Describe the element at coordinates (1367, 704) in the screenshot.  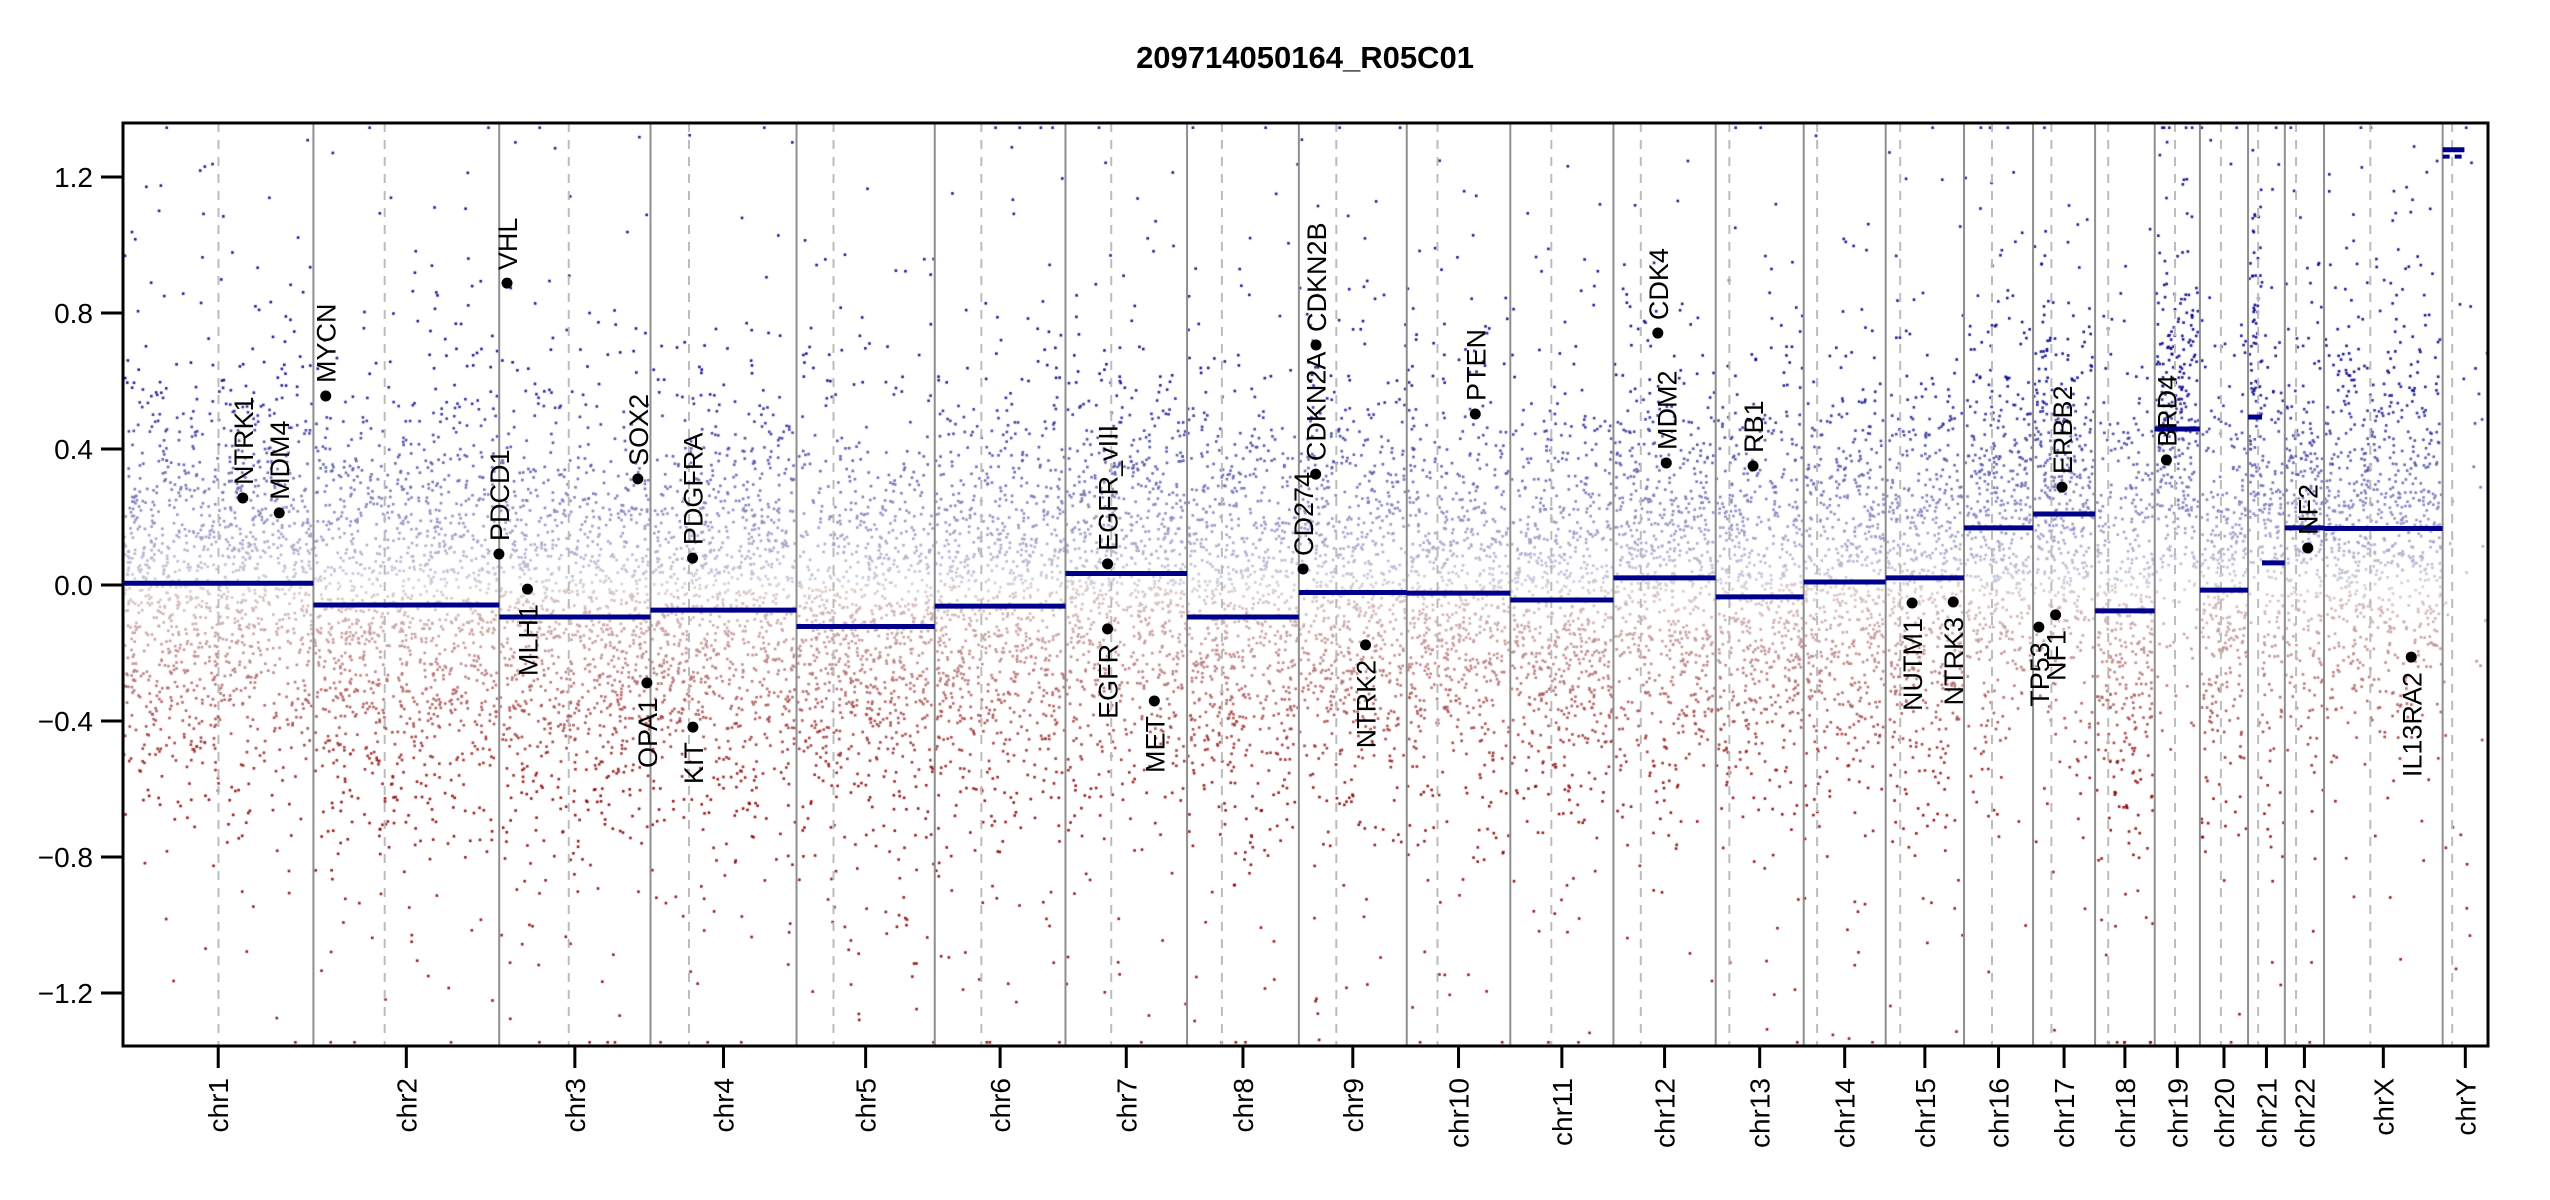
I see `gene-label-NTRK2: NTRK2` at that location.